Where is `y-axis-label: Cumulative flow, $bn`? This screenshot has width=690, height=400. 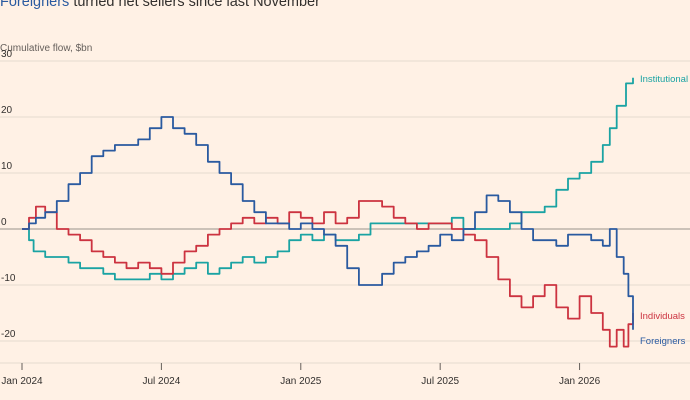 y-axis-label: Cumulative flow, $bn is located at coordinates (46, 48).